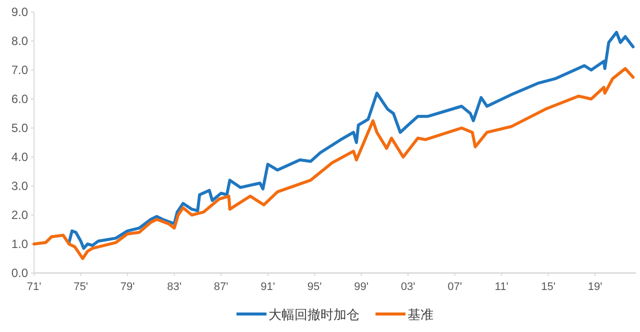 This screenshot has width=640, height=332. I want to click on y-tick-label: 7.0, so click(19, 70).